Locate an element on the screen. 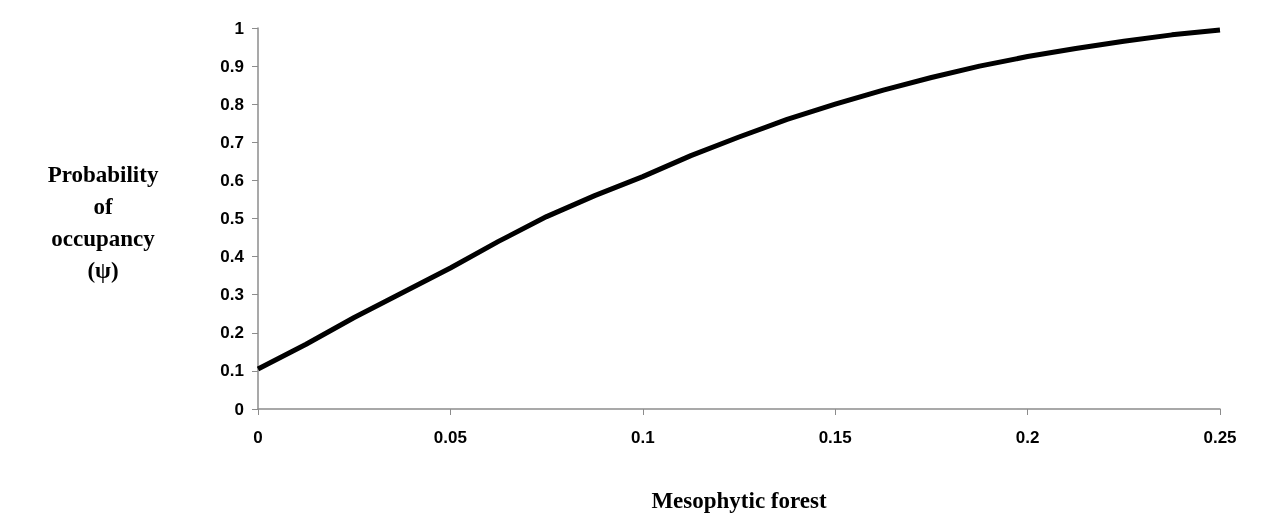 The image size is (1268, 529). x-tick-label: 0 is located at coordinates (258, 437).